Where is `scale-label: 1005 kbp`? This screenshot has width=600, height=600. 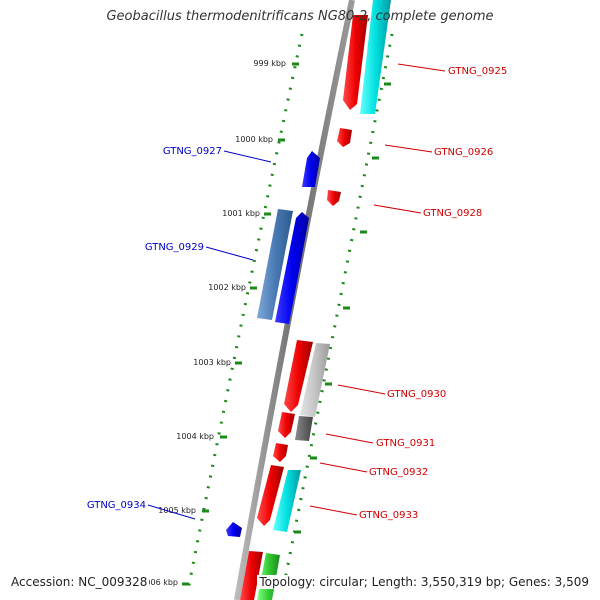
scale-label: 1005 kbp is located at coordinates (177, 510).